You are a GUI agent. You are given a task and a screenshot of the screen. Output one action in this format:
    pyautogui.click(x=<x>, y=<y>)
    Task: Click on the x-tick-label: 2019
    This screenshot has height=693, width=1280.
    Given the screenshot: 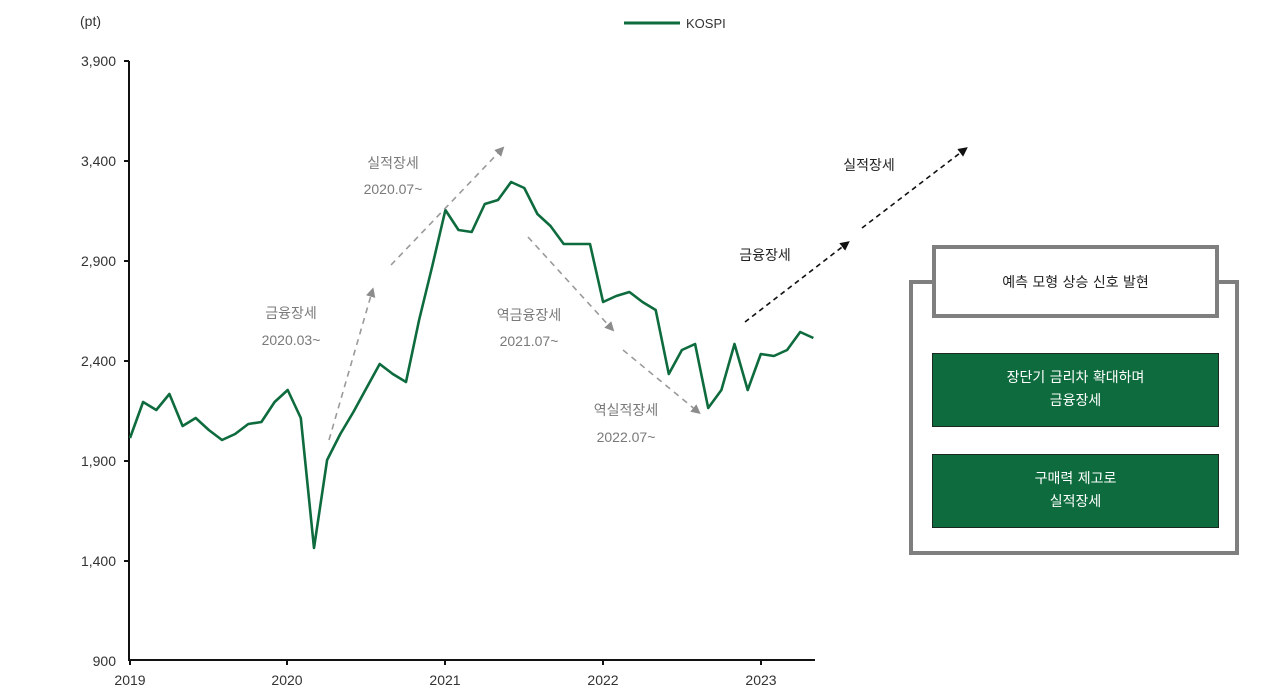 What is the action you would take?
    pyautogui.click(x=129, y=680)
    